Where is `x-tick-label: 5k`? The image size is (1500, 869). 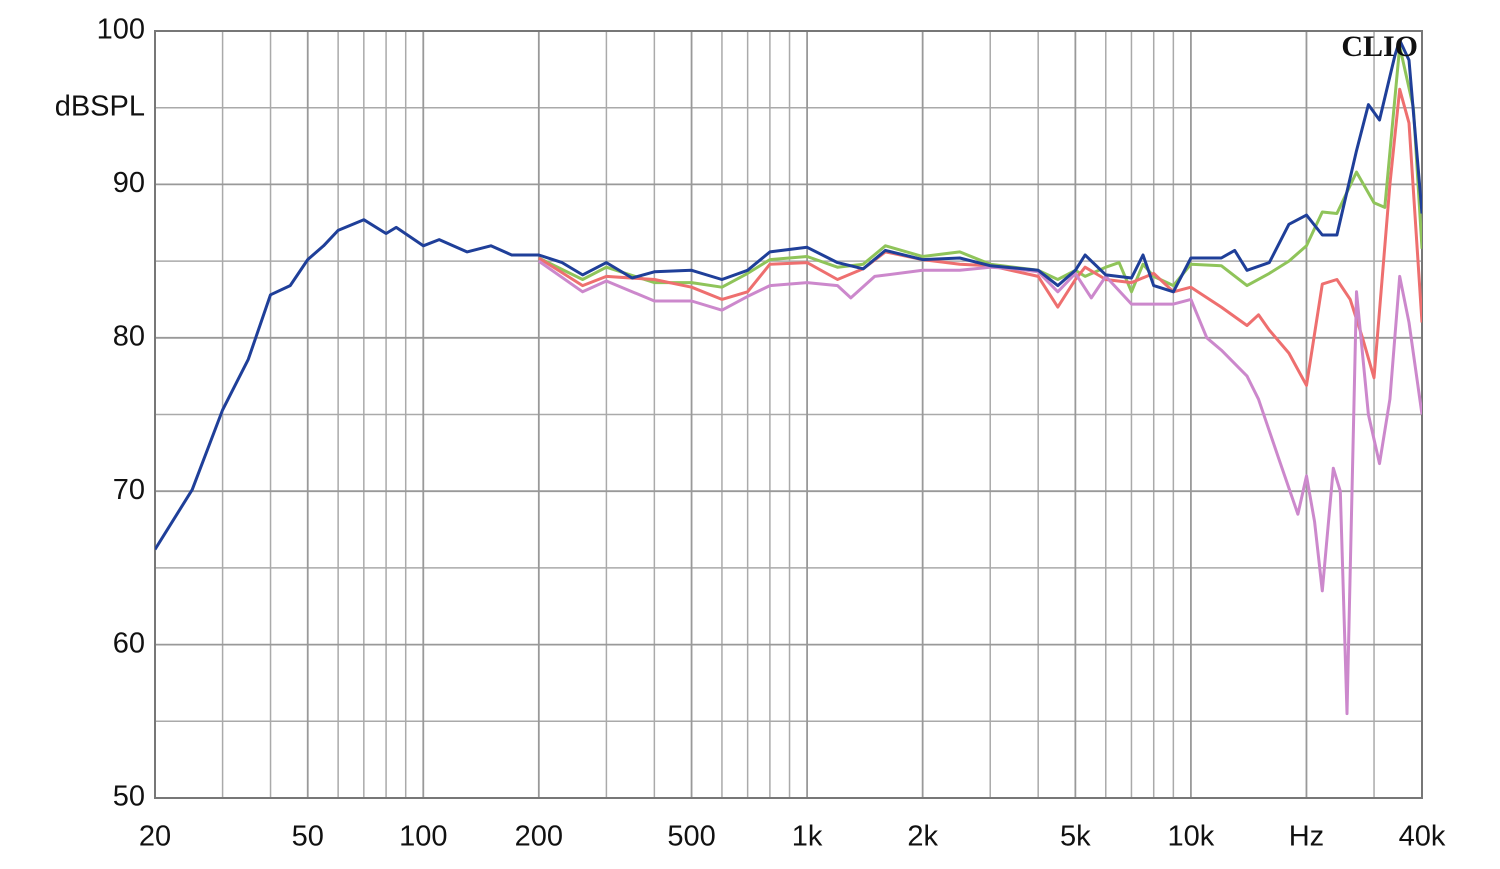
x-tick-label: 5k is located at coordinates (1075, 837).